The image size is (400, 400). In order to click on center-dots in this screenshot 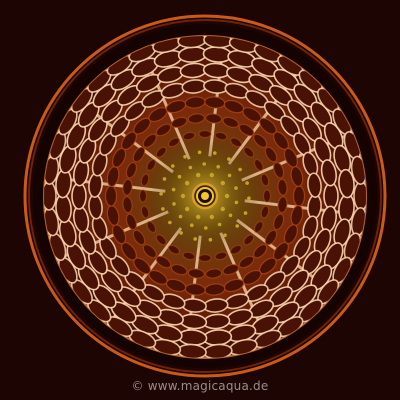, I will do `click(205, 196)`.